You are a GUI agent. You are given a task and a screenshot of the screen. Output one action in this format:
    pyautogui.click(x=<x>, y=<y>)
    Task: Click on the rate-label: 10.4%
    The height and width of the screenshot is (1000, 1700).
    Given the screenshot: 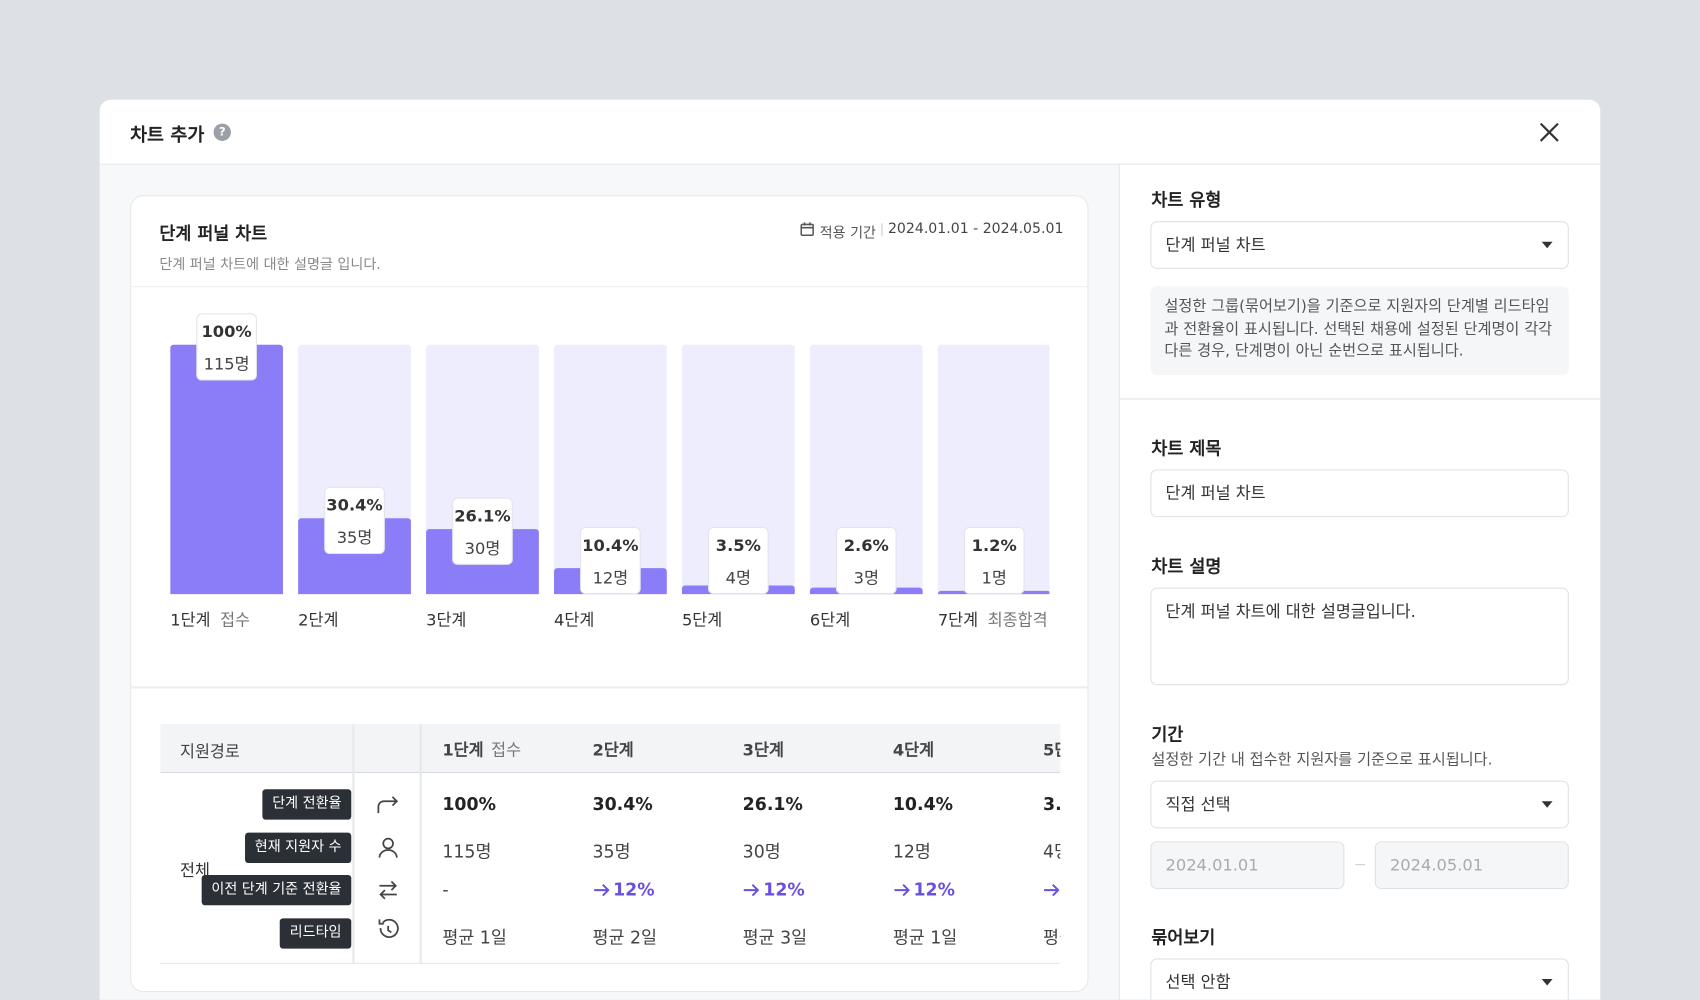 What is the action you would take?
    pyautogui.click(x=610, y=545)
    